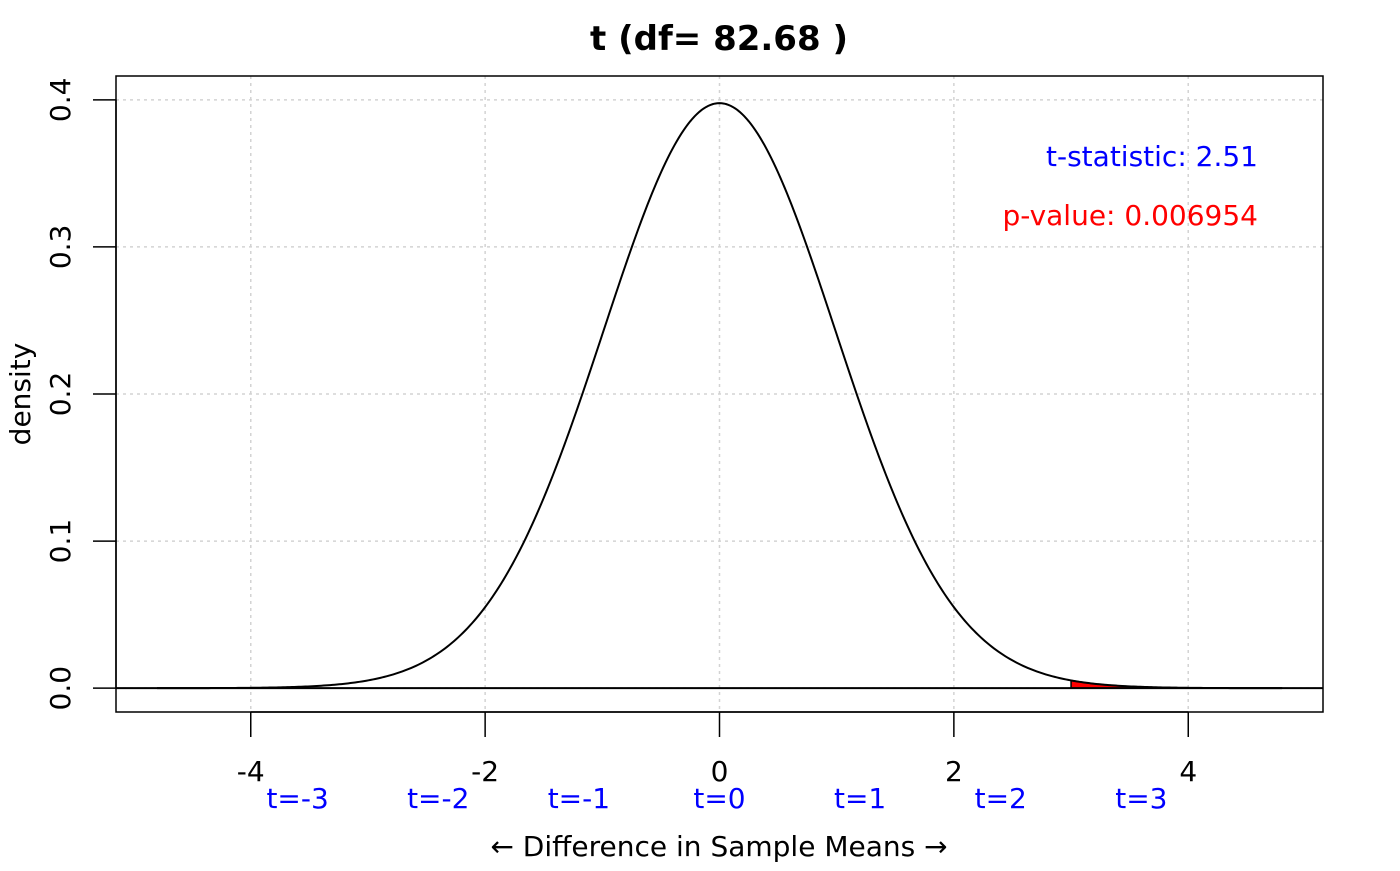  Describe the element at coordinates (1141, 798) in the screenshot. I see `t-value-label: t=3` at that location.